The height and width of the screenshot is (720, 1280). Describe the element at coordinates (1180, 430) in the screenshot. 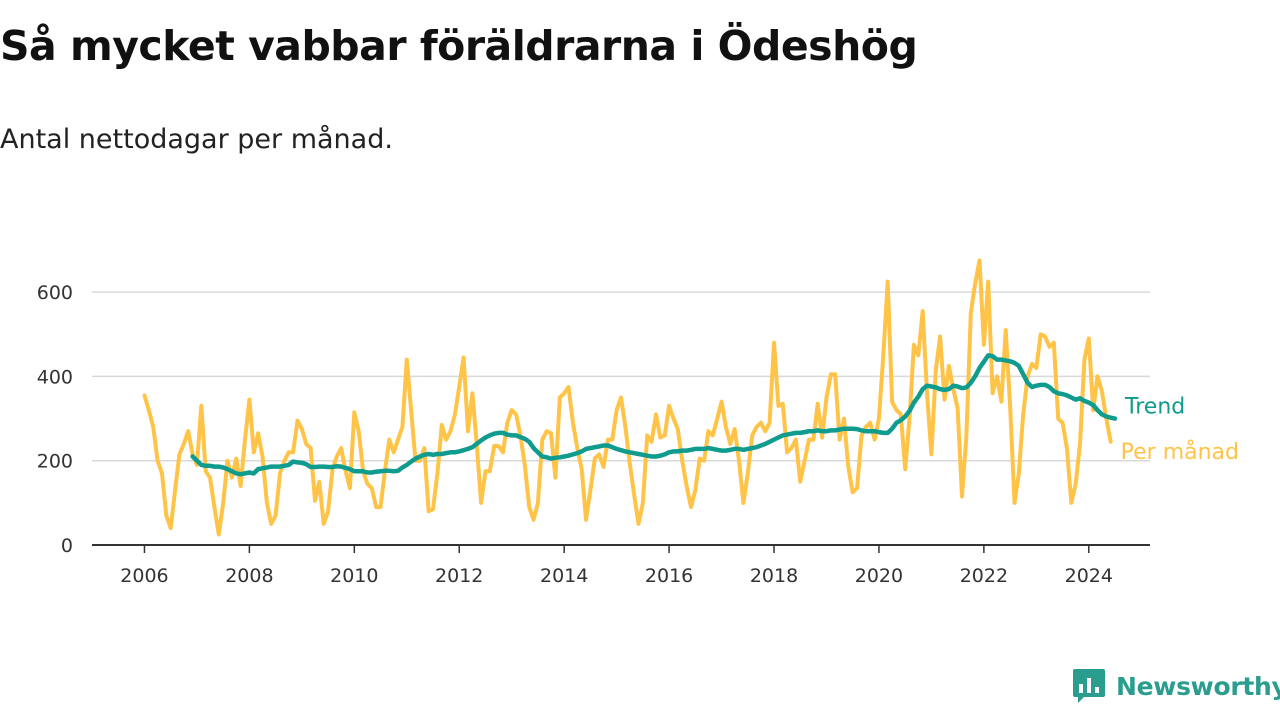

I see `series-labels: Per månad Trend` at that location.